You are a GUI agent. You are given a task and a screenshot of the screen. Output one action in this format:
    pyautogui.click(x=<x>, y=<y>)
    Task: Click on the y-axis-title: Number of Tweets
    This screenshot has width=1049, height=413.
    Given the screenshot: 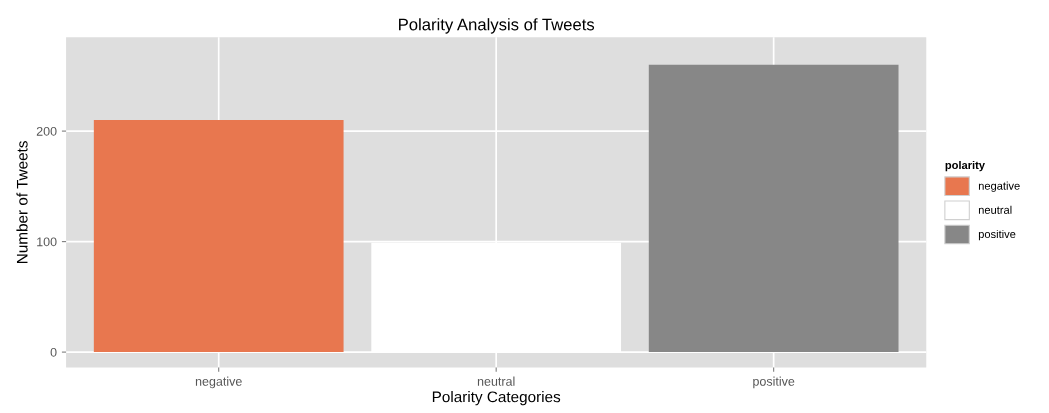 What is the action you would take?
    pyautogui.click(x=22, y=202)
    